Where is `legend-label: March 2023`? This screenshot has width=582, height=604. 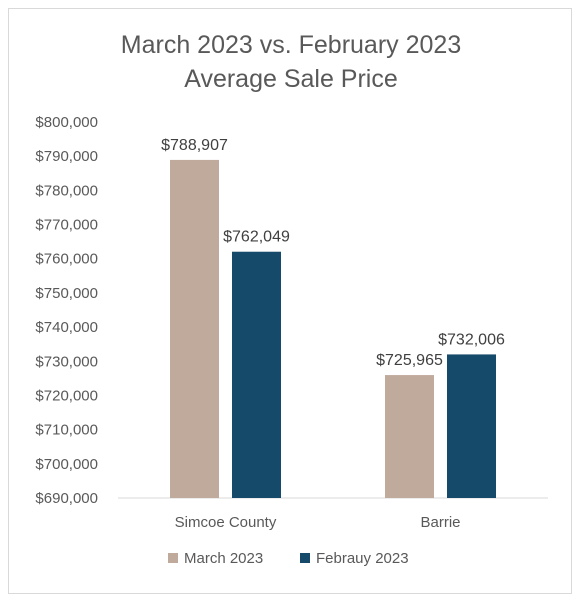 legend-label: March 2023 is located at coordinates (223, 558).